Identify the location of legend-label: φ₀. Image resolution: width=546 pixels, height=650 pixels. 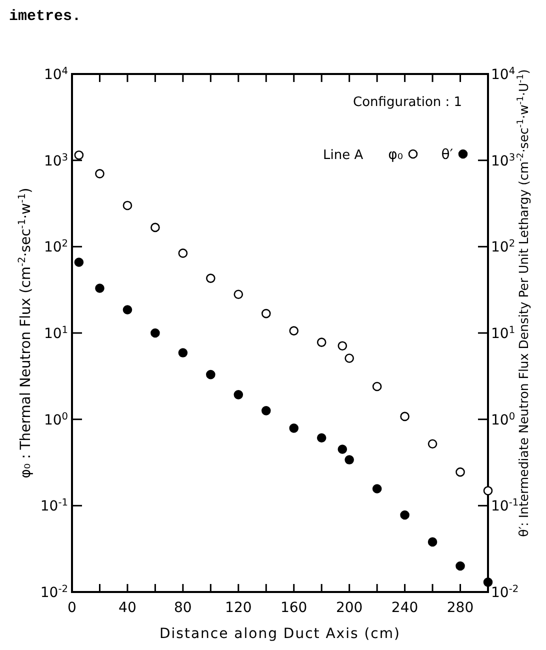
(396, 155).